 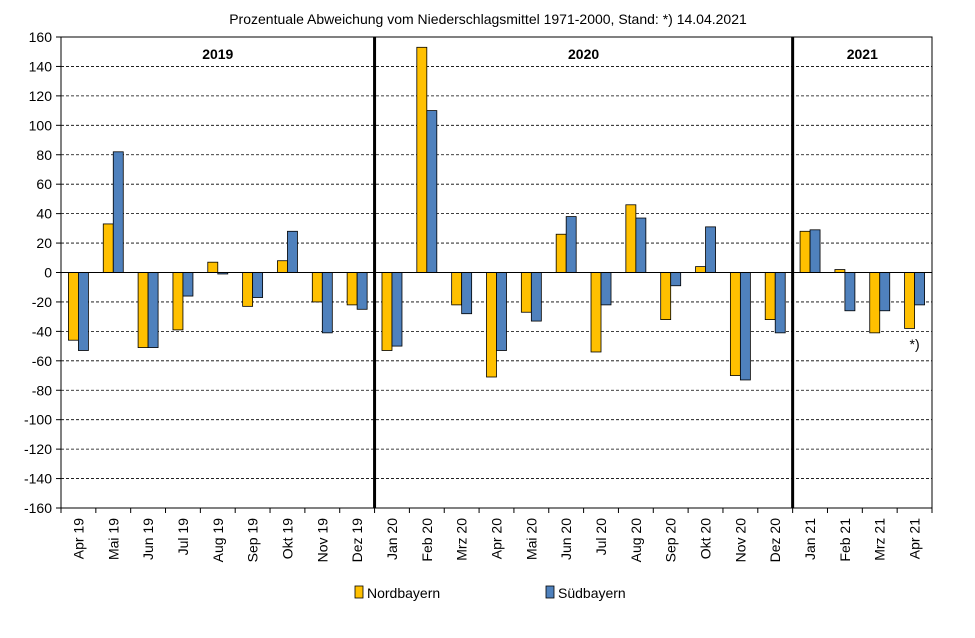 I want to click on x-tick-label: Jan 21, so click(x=810, y=539).